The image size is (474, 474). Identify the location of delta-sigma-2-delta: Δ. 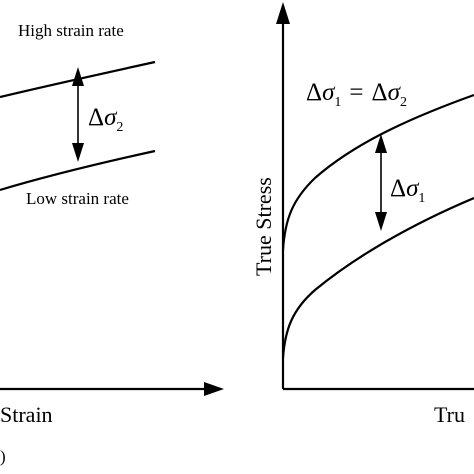
(96, 117).